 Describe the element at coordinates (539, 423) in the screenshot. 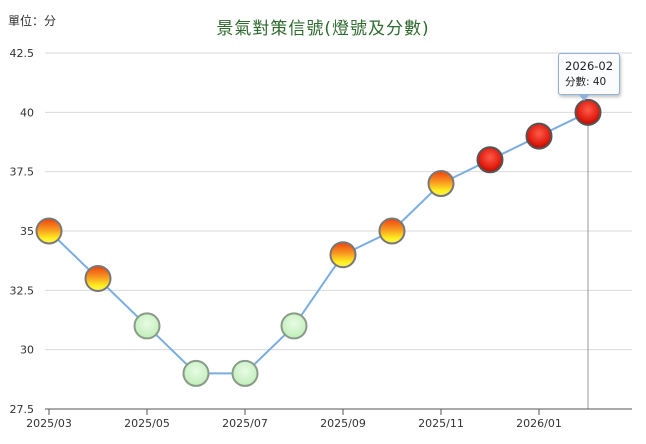

I see `x-tick-label: 2026/01` at that location.